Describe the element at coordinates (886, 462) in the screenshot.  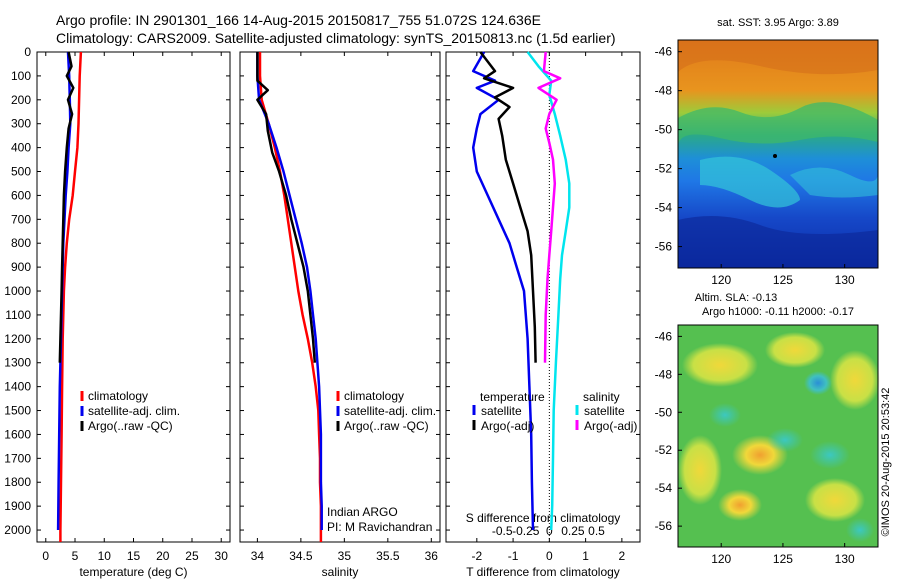
I see `imos-credit: ©IMOS 20-Aug-2015 20:53:42` at that location.